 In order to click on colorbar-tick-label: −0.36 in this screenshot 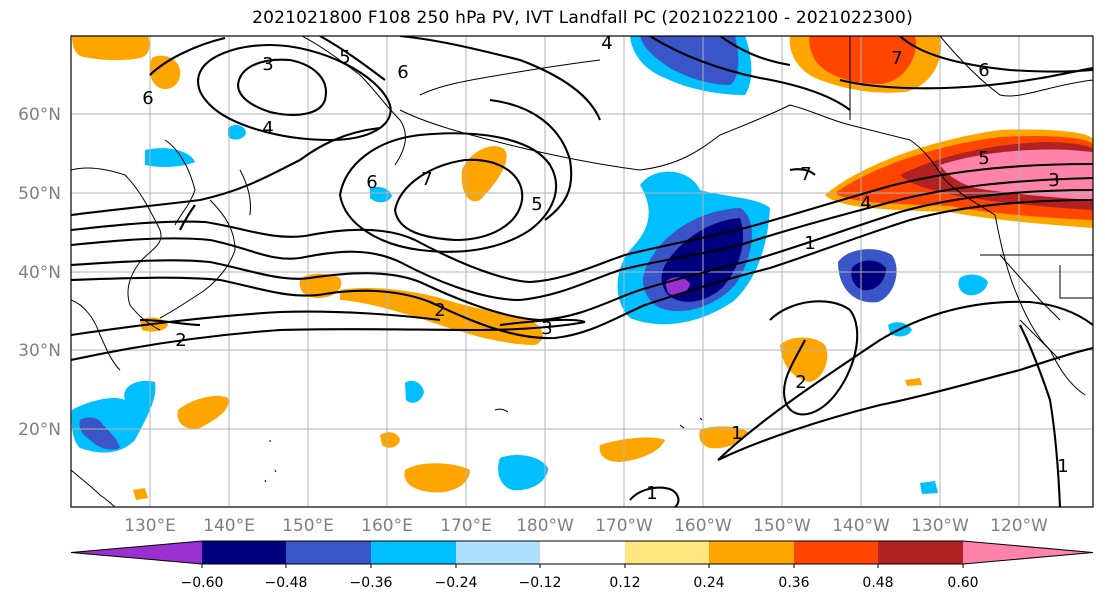, I will do `click(371, 583)`.